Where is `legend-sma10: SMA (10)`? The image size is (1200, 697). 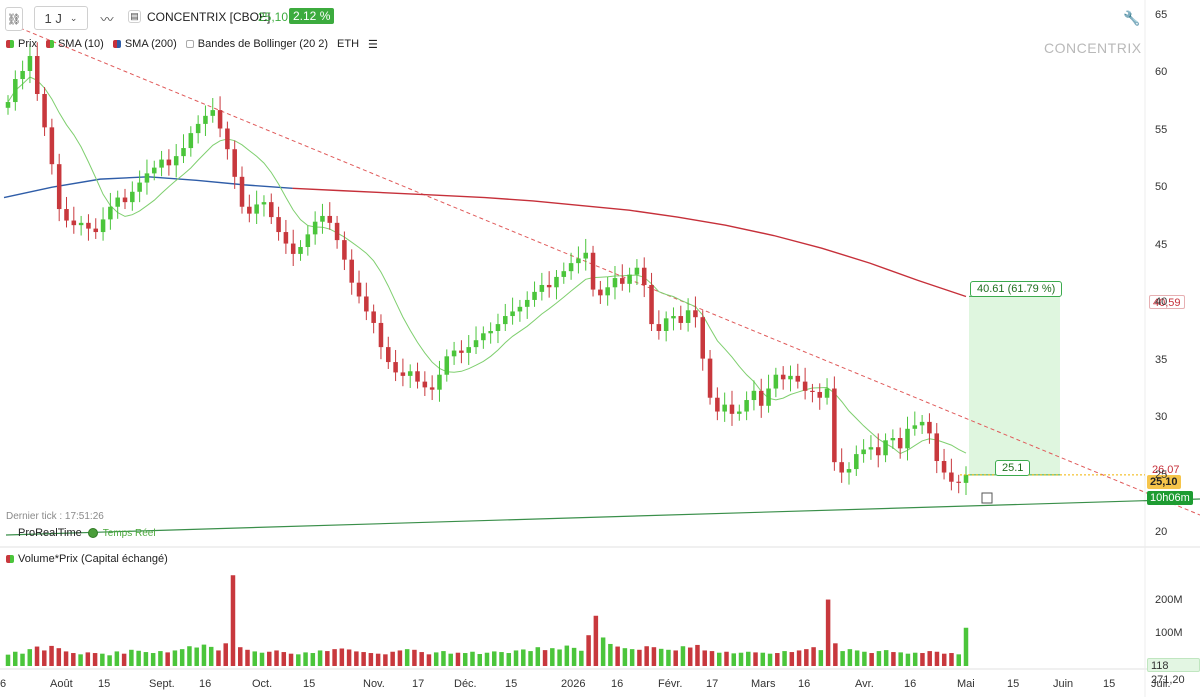 legend-sma10: SMA (10) is located at coordinates (74, 44).